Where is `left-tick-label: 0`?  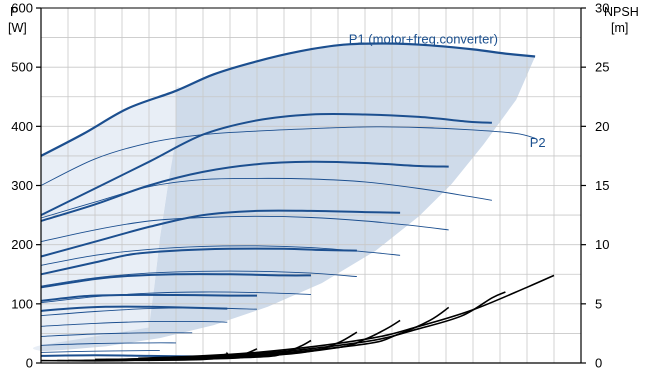 left-tick-label: 0 is located at coordinates (29, 362).